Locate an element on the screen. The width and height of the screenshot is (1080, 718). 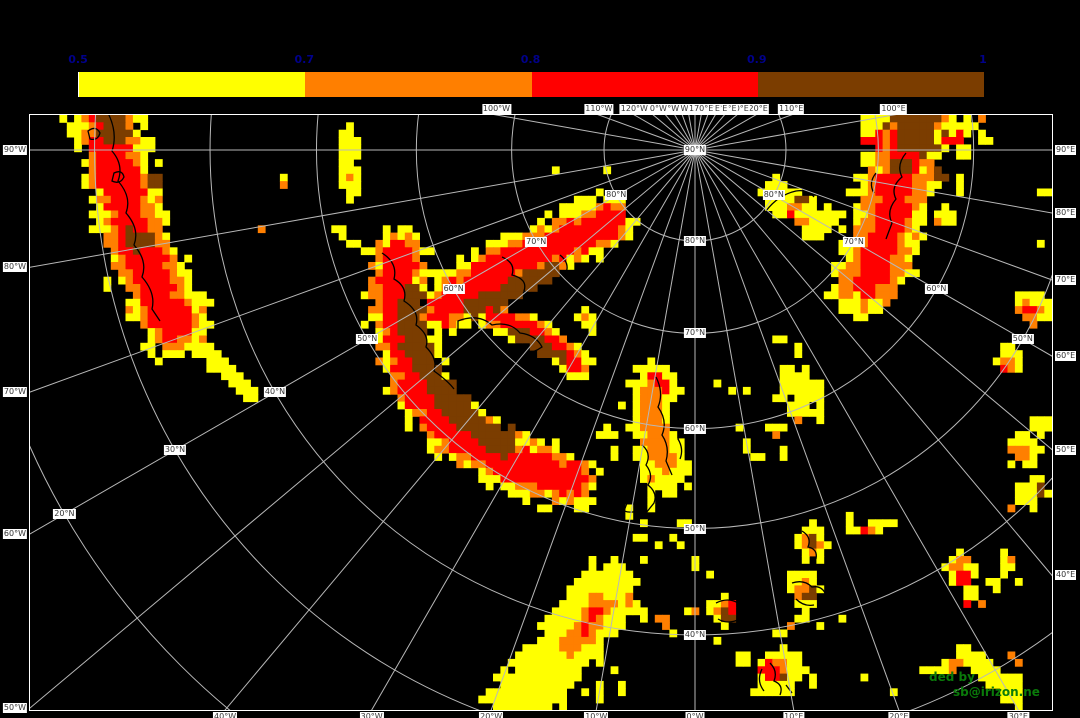
meridian-label: 130°W is located at coordinates (653, 109).